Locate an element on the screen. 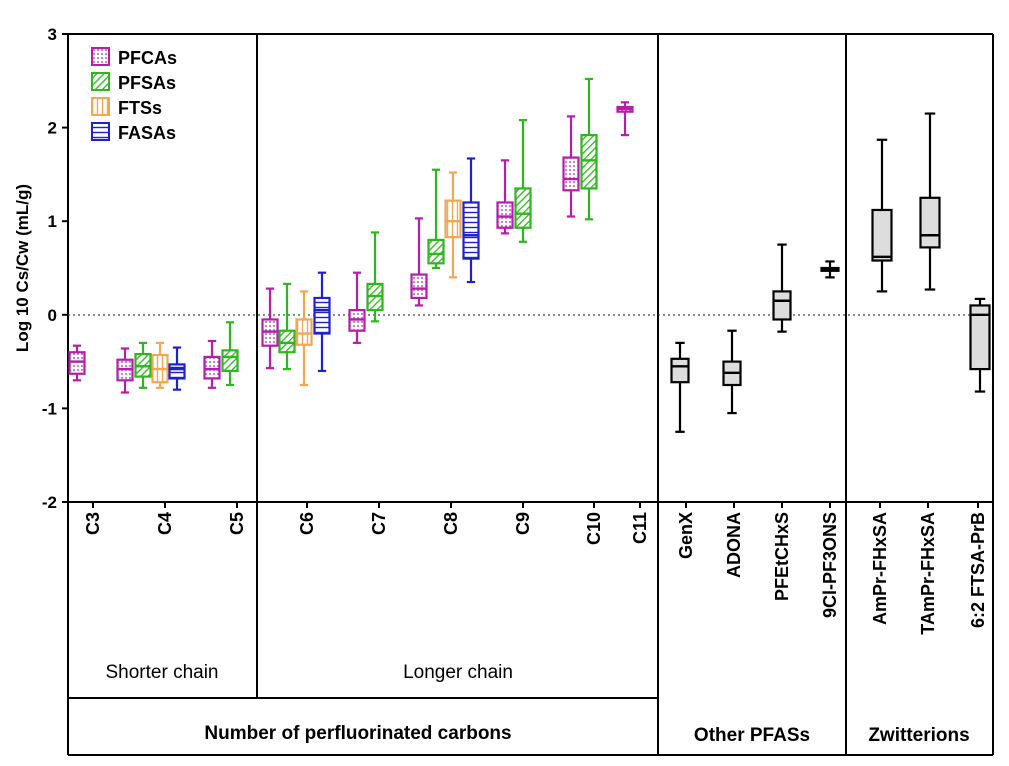 The image size is (1009, 766). x-tick-label-c7: C7 is located at coordinates (379, 523).